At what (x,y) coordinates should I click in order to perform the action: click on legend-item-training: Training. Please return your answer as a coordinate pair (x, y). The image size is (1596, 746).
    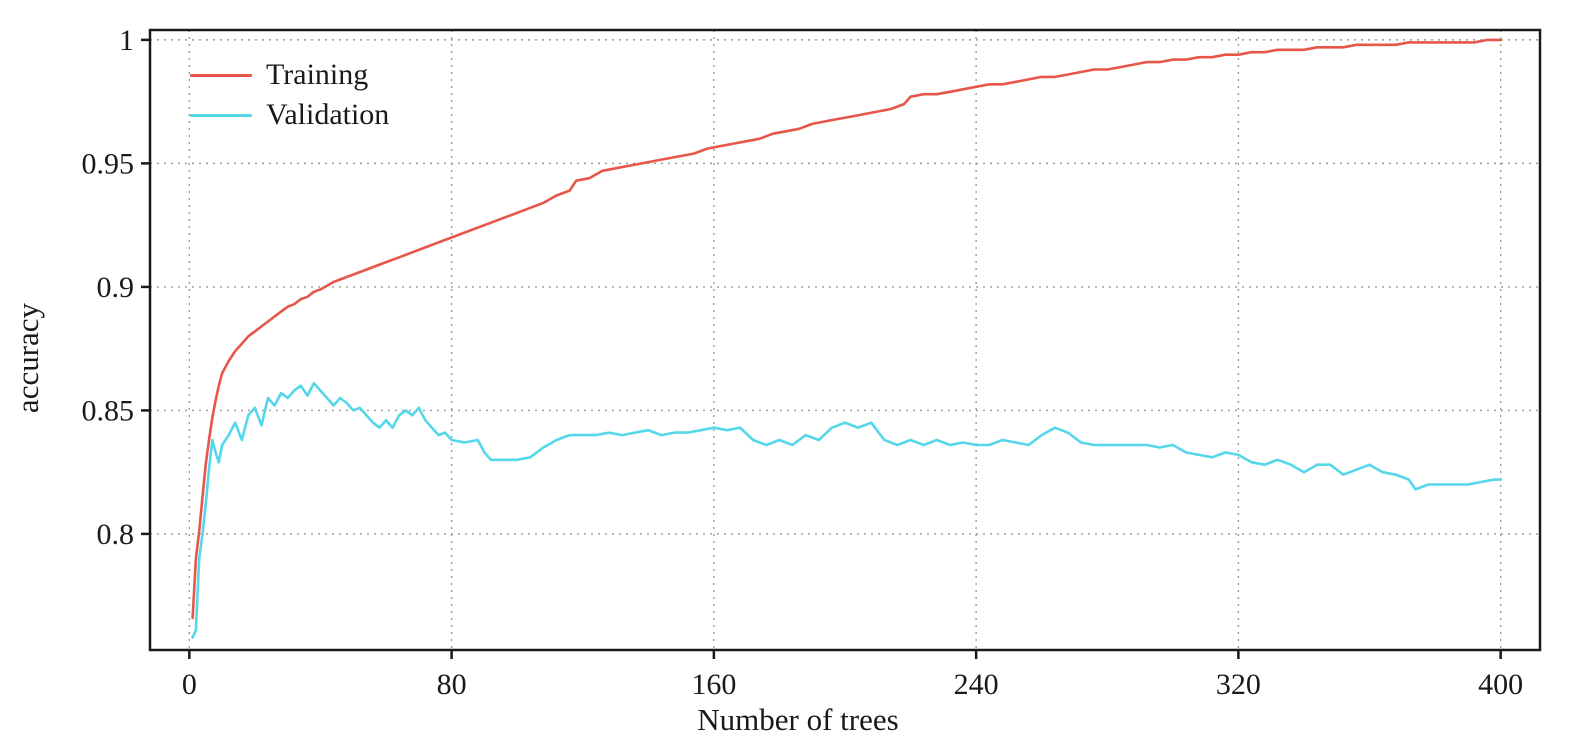
    Looking at the image, I should click on (289, 75).